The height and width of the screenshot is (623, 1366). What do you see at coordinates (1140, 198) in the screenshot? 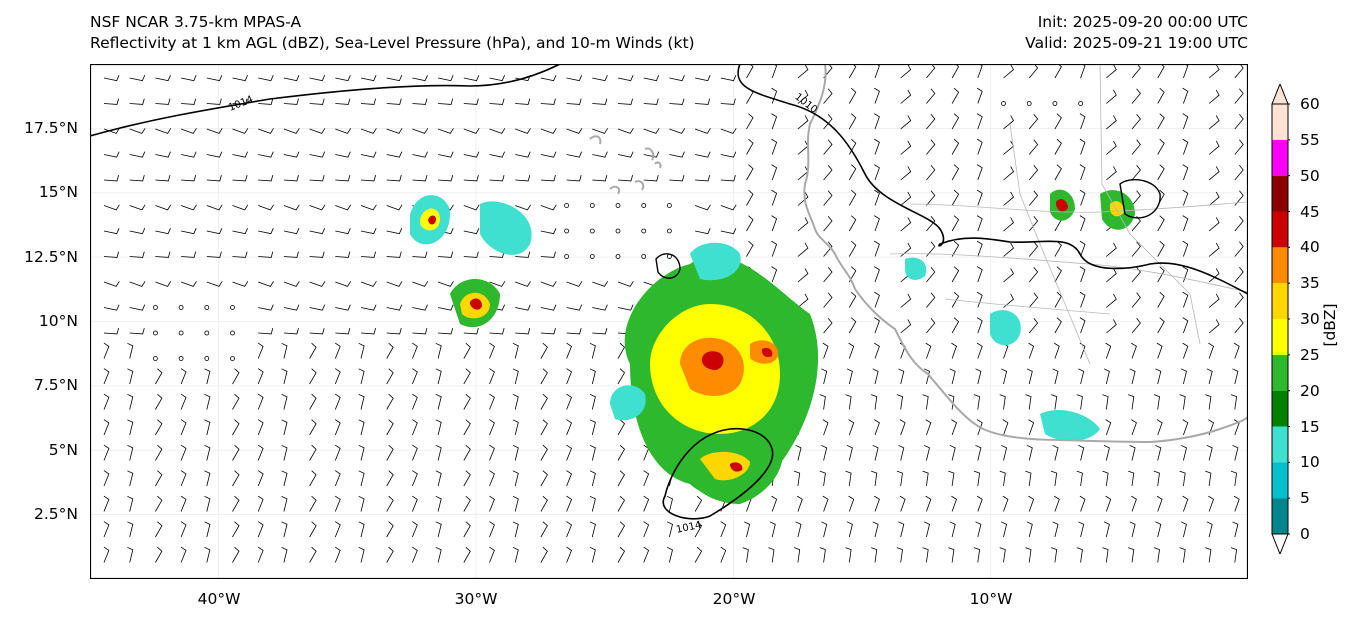
I see `isobar-east-closed` at bounding box center [1140, 198].